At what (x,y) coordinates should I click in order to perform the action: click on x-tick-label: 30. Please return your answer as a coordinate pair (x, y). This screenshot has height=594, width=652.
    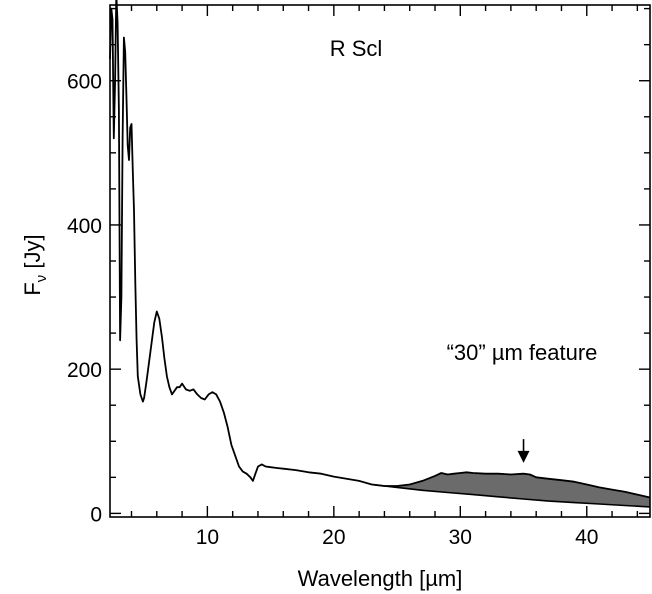
    Looking at the image, I should click on (460, 537).